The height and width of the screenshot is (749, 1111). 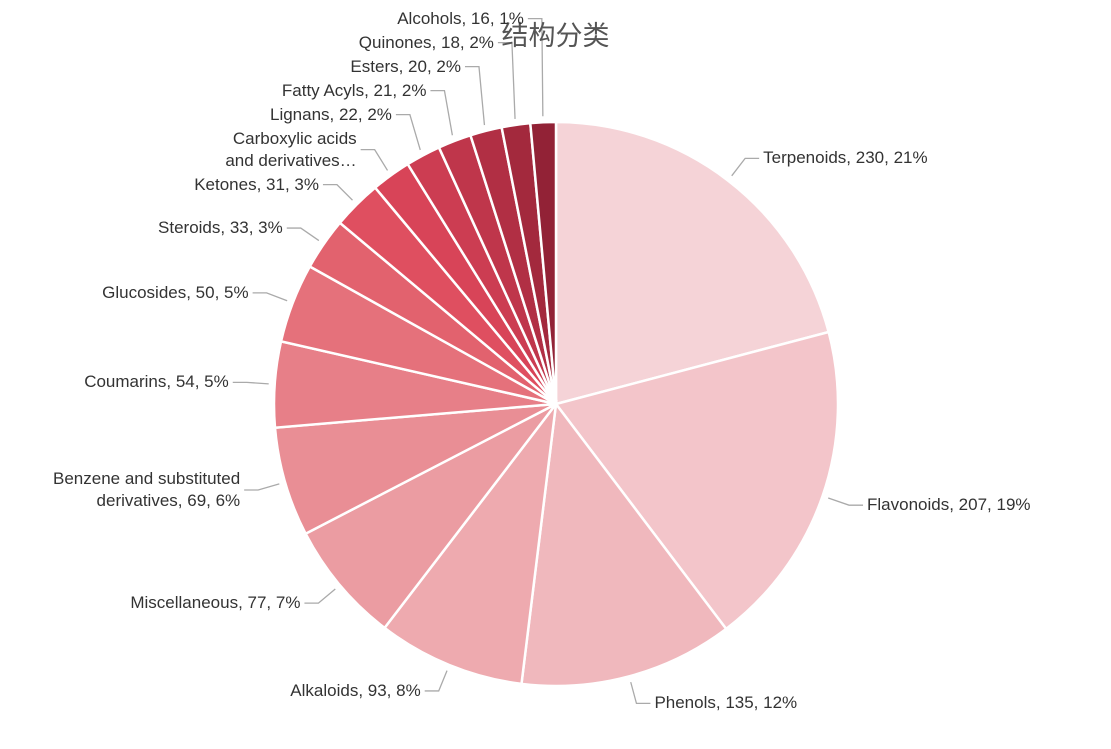 I want to click on slice-label: Alcohols, 16, 1%, so click(x=460, y=18).